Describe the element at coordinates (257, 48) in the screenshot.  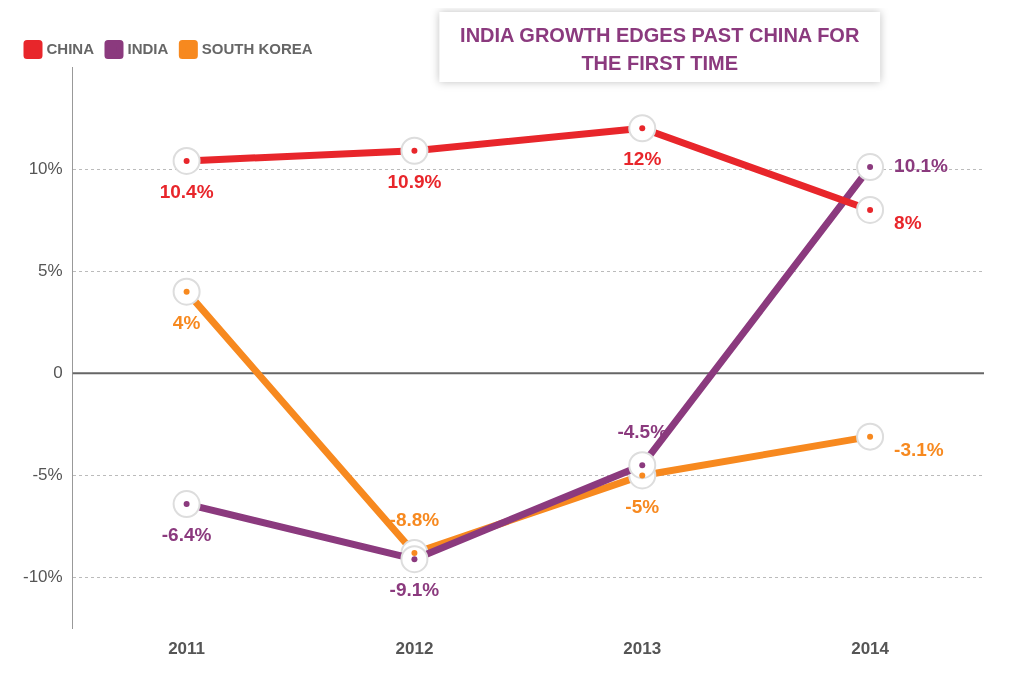
I see `legend-label: SOUTH KOREA` at that location.